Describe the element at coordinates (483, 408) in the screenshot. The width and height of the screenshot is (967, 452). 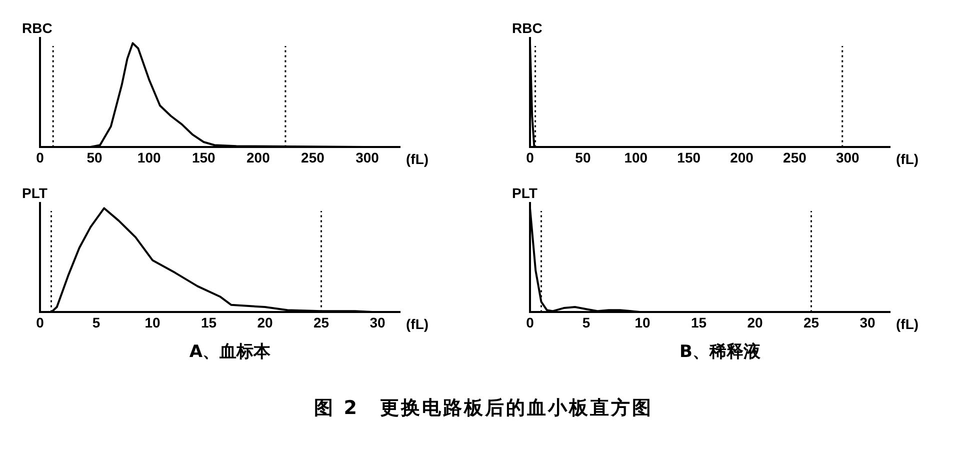
I see `caption: 图 2 更换电路板后的血小板直方图` at that location.